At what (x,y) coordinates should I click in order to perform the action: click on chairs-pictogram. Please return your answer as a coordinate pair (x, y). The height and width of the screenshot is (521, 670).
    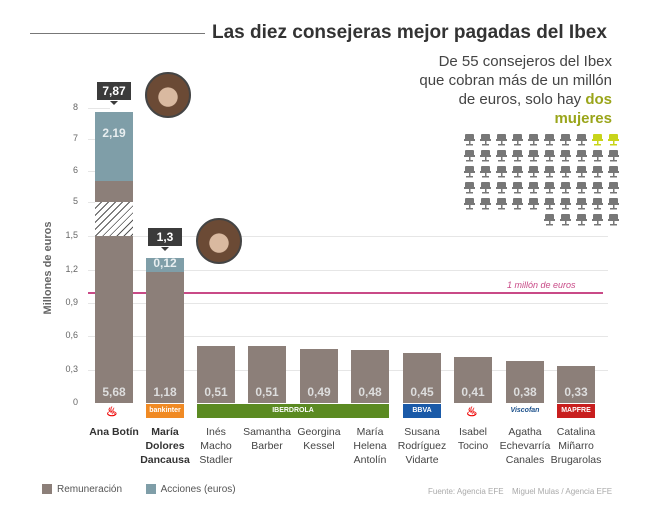
    Looking at the image, I should click on (541, 180).